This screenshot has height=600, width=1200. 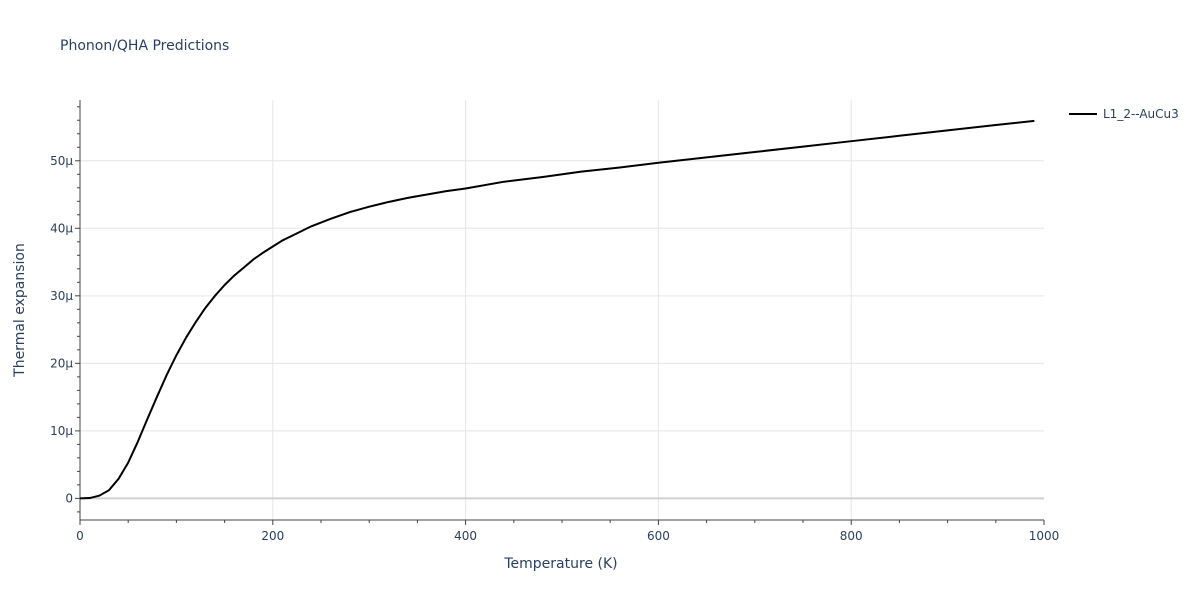 What do you see at coordinates (851, 536) in the screenshot?
I see `x-tick-label: 800` at bounding box center [851, 536].